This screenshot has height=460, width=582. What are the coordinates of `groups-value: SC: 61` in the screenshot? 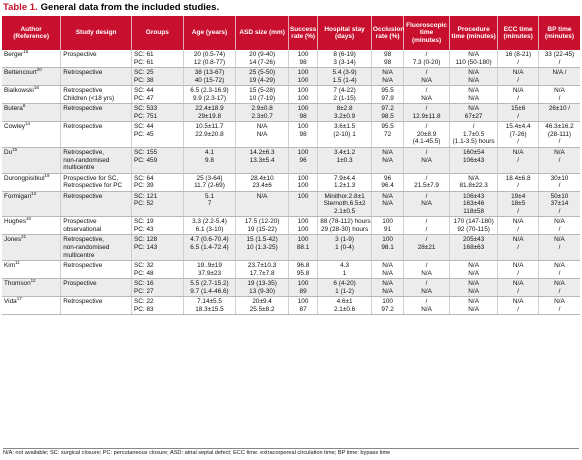 It's located at (144, 54).